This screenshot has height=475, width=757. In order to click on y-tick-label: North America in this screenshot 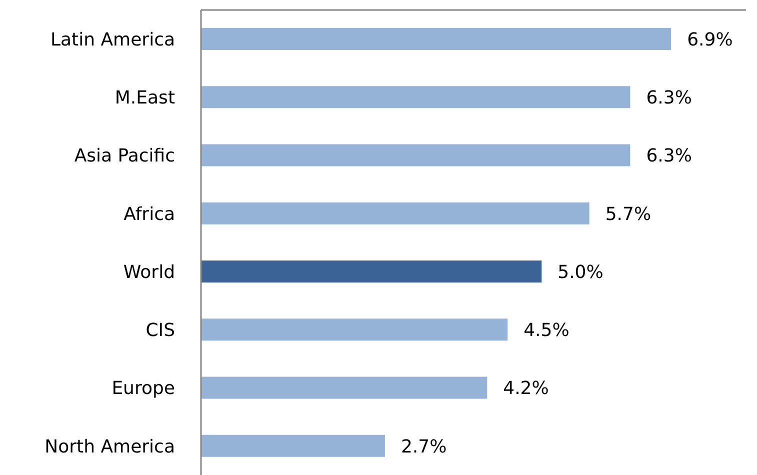, I will do `click(109, 447)`.